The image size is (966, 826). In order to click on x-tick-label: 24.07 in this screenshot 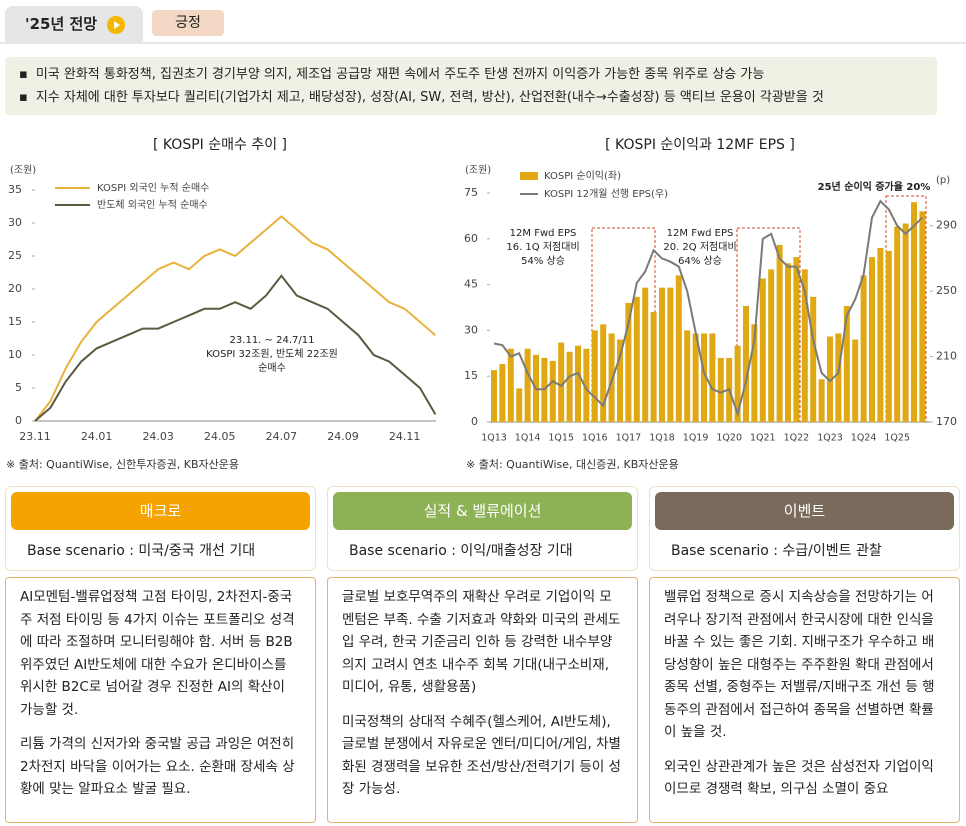, I will do `click(282, 436)`.